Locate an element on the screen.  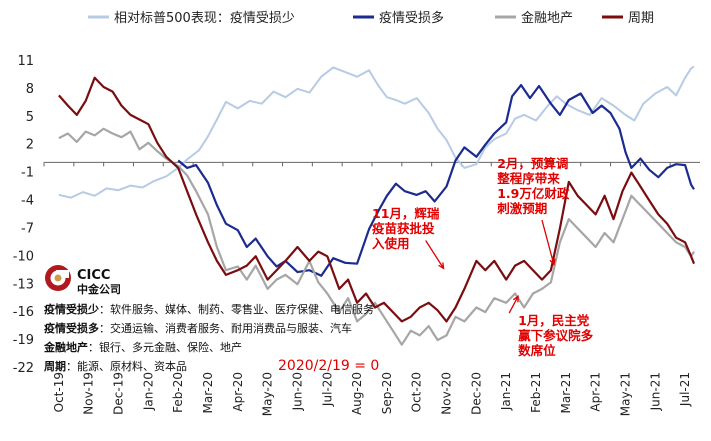
note-line: 疫情受损多：交通运输、消费者服务、耐用消费品与服装、汽车 is located at coordinates (198, 328).